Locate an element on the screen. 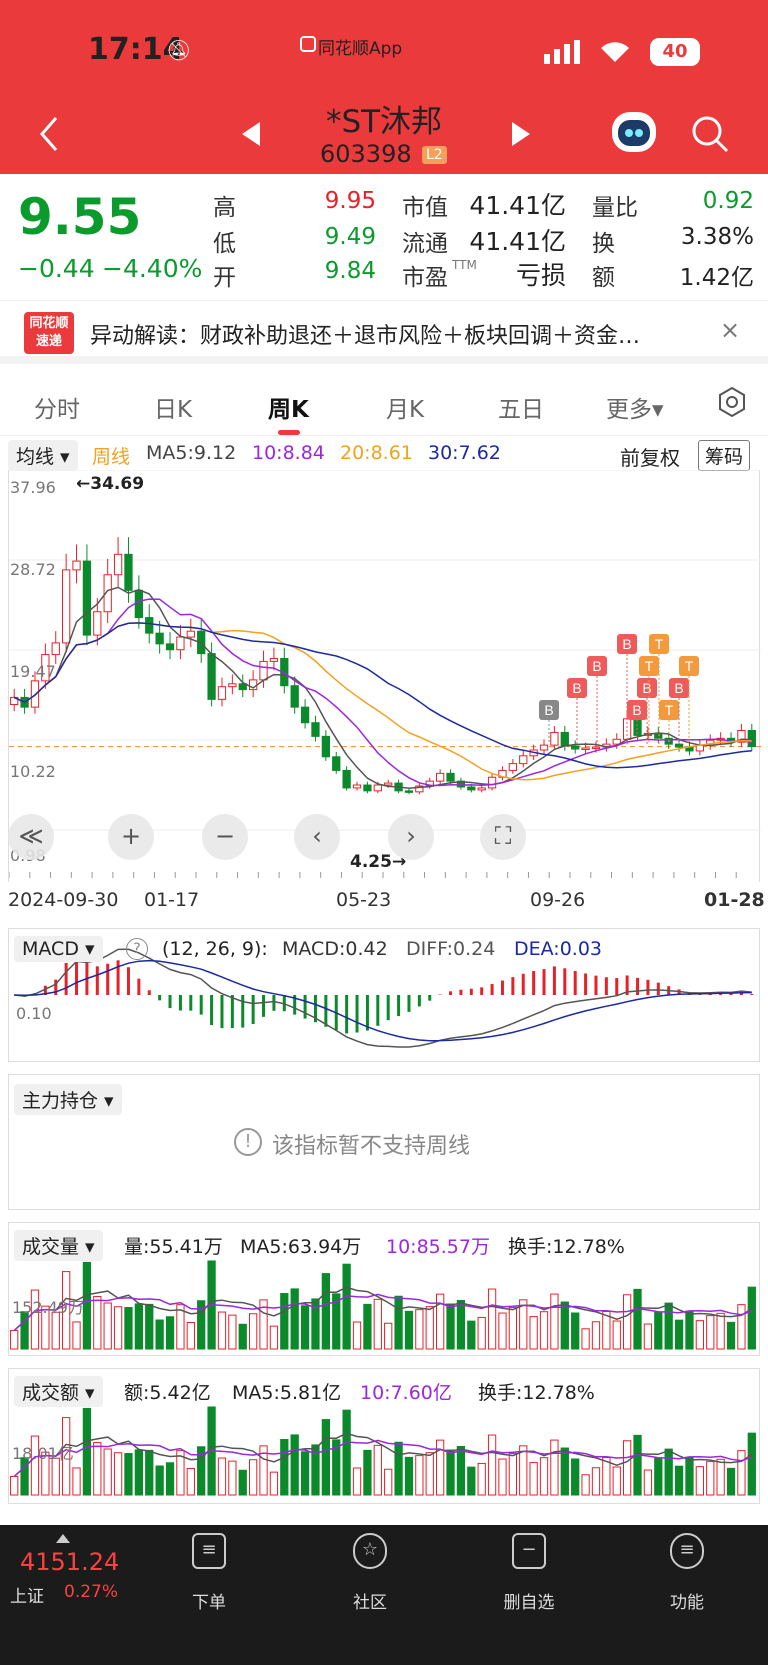 The height and width of the screenshot is (1665, 768). remove-watchlist-icon: − is located at coordinates (529, 1551).